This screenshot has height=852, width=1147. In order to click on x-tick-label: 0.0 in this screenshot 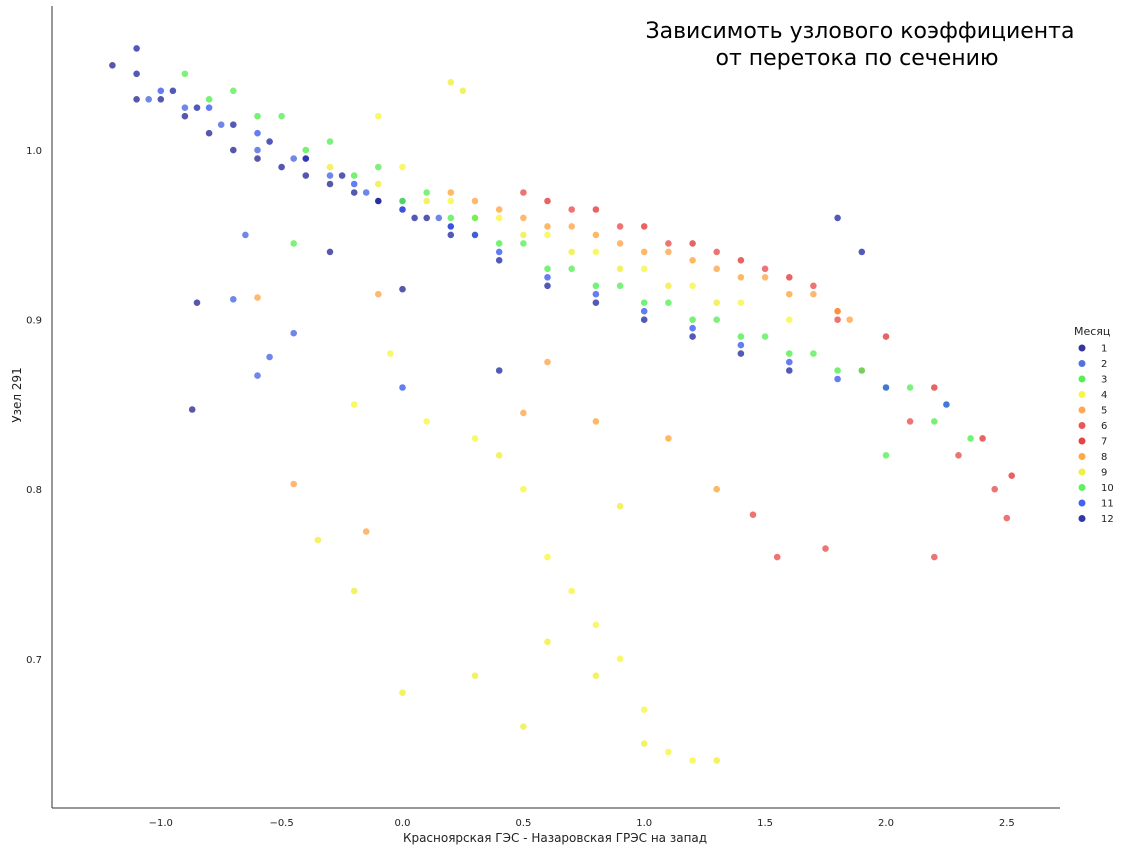, I will do `click(403, 823)`.